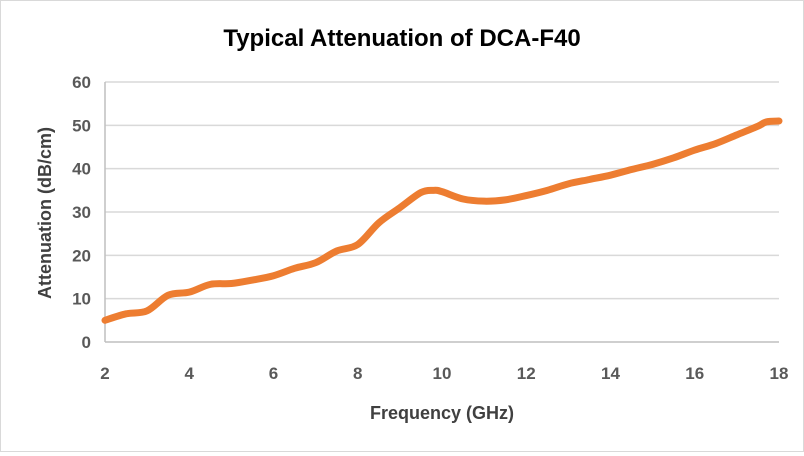 Image resolution: width=804 pixels, height=456 pixels. I want to click on x-tick-label: 14, so click(610, 373).